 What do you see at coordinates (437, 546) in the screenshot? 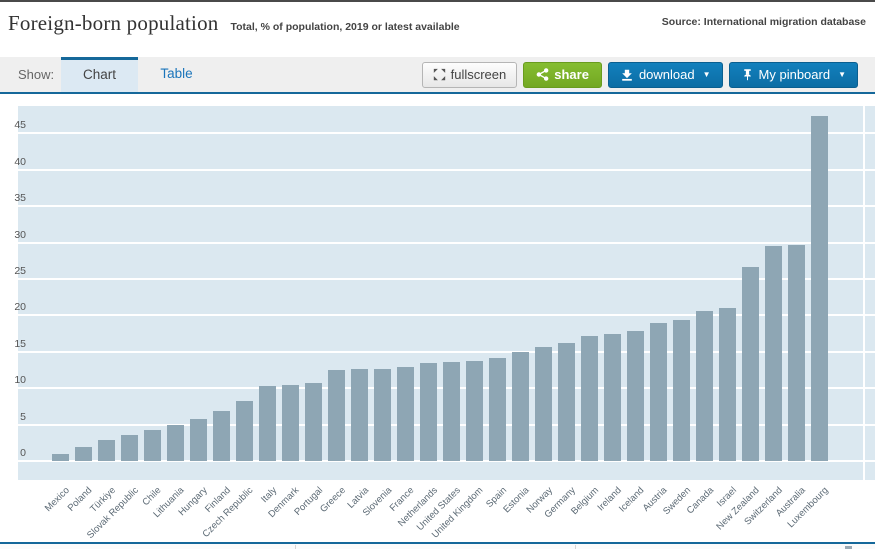
I see `footer-strip` at bounding box center [437, 546].